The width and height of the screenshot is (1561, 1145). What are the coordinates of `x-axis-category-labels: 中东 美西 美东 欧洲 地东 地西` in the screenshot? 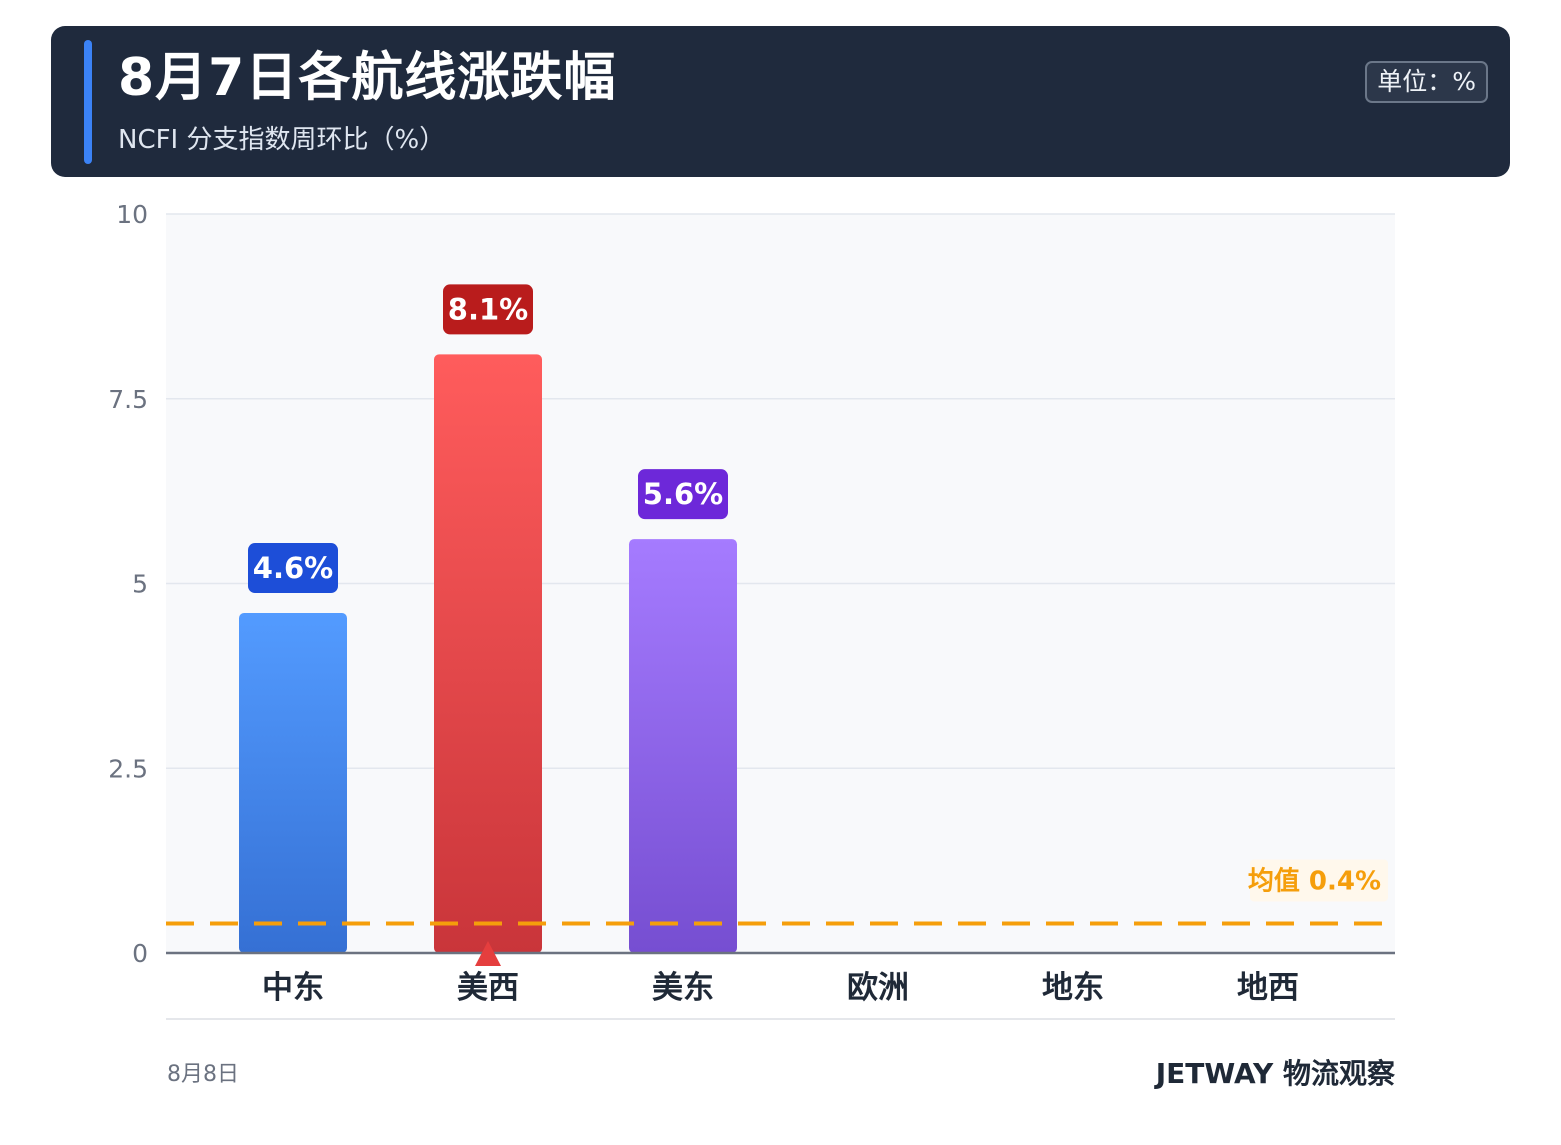 It's located at (780, 988).